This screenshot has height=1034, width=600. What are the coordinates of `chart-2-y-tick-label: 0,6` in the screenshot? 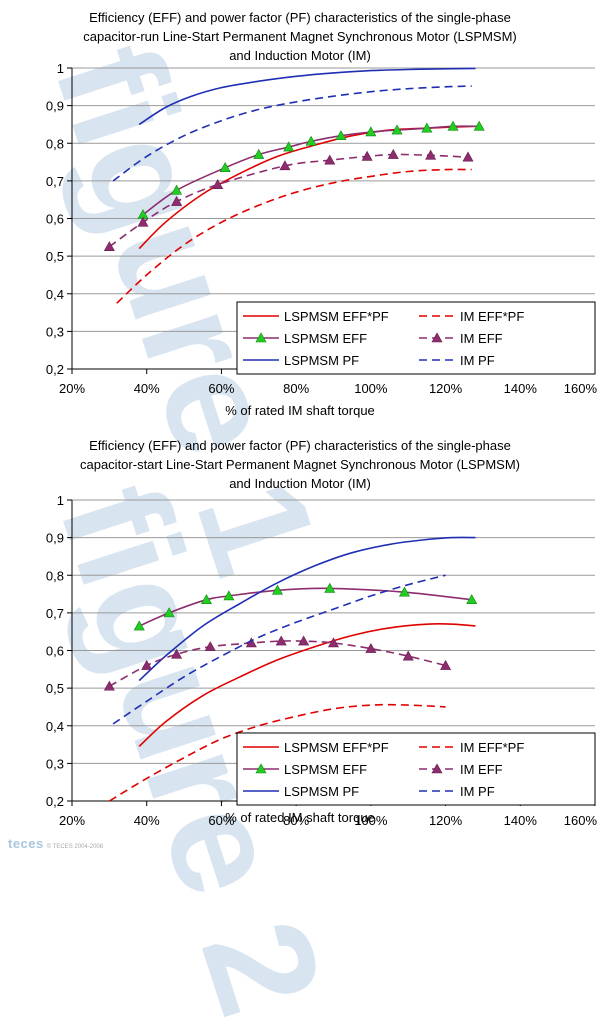 It's located at (55, 651).